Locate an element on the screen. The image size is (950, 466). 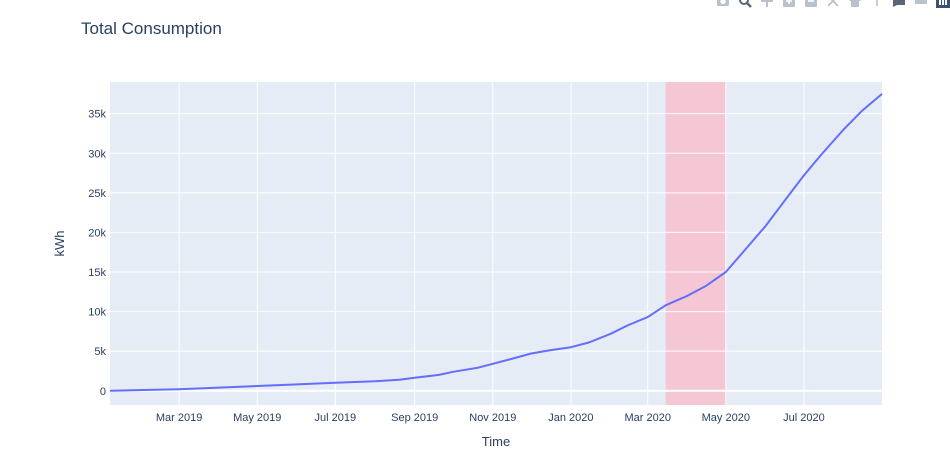
modebar is located at coordinates (833, 4).